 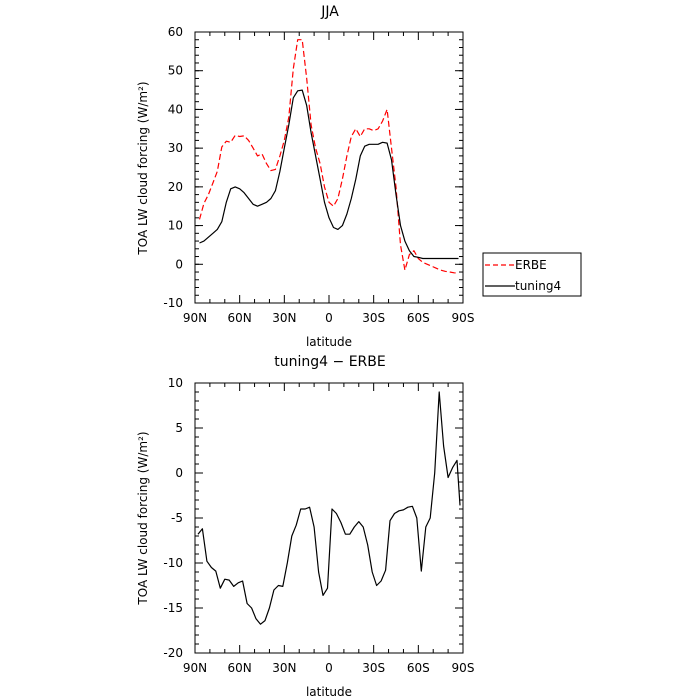 What do you see at coordinates (179, 428) in the screenshot?
I see `y-tick-label: 5` at bounding box center [179, 428].